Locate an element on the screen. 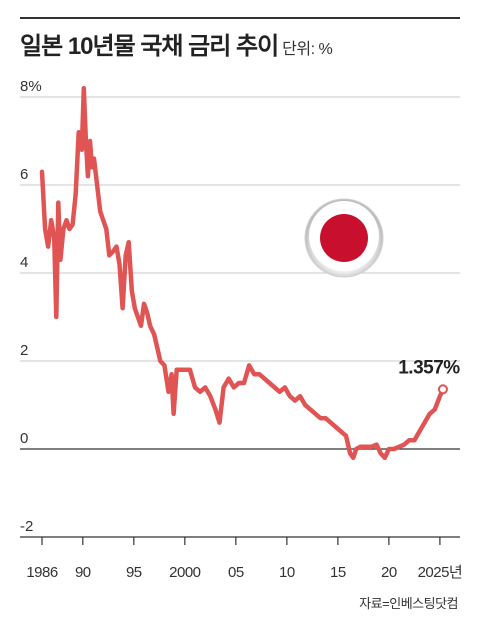  x-tick-label: 20 is located at coordinates (389, 572).